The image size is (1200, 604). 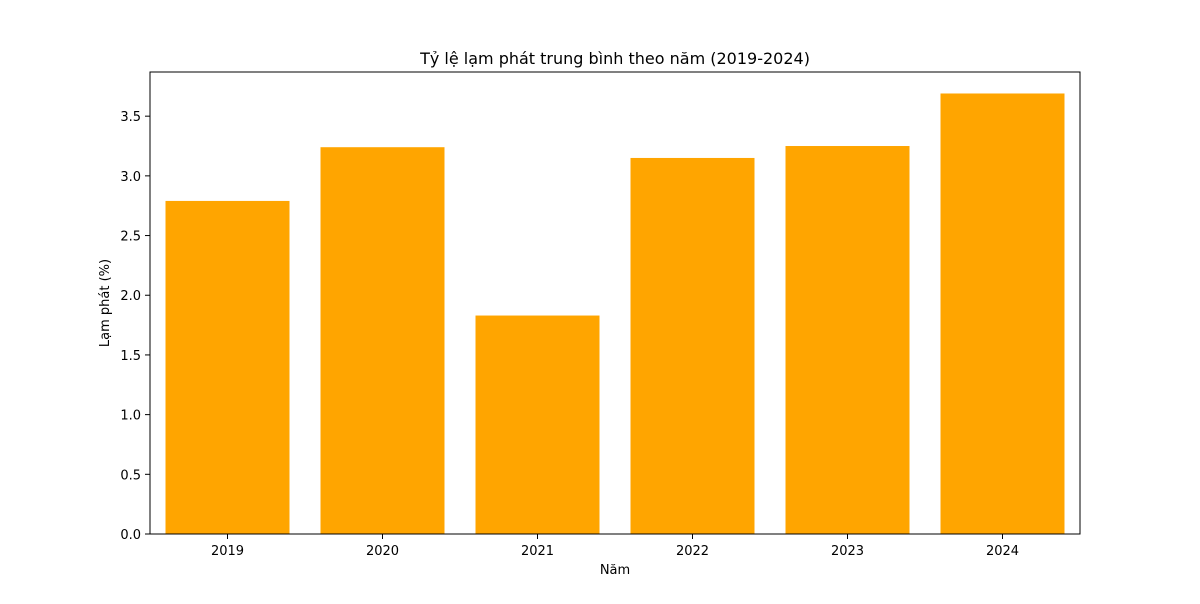 What do you see at coordinates (382, 551) in the screenshot?
I see `x-tick-label-2020: 2020` at bounding box center [382, 551].